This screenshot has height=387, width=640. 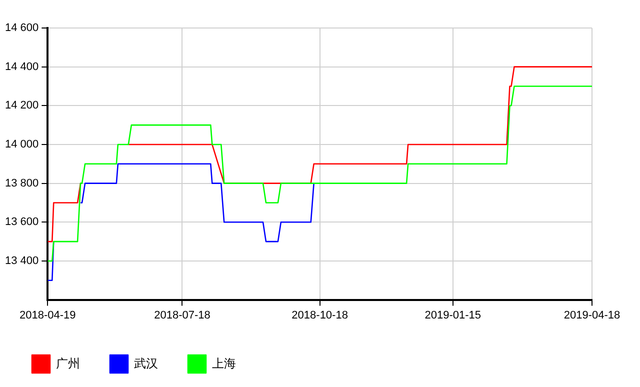 What do you see at coordinates (320, 315) in the screenshot?
I see `x-tick-label: 2018-10-18` at bounding box center [320, 315].